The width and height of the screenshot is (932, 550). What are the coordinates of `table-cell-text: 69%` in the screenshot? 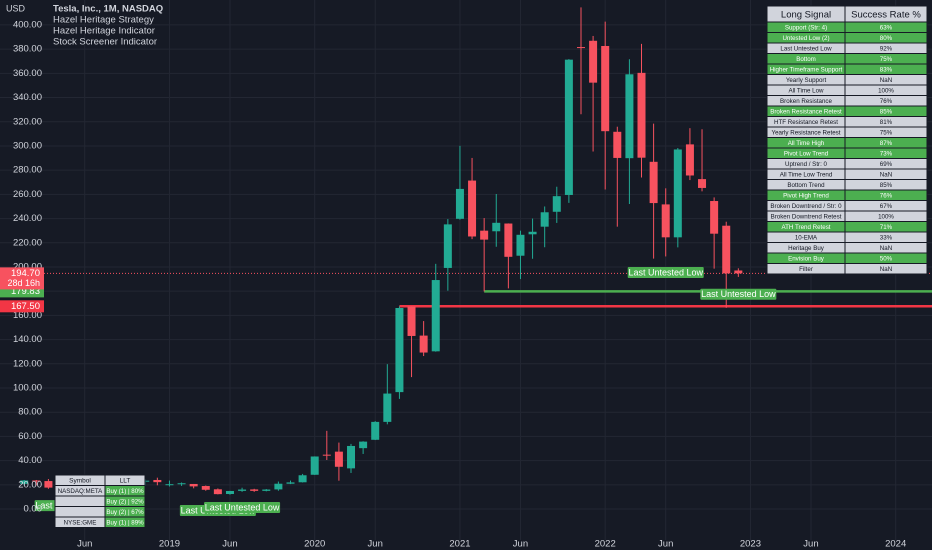 It's located at (886, 164).